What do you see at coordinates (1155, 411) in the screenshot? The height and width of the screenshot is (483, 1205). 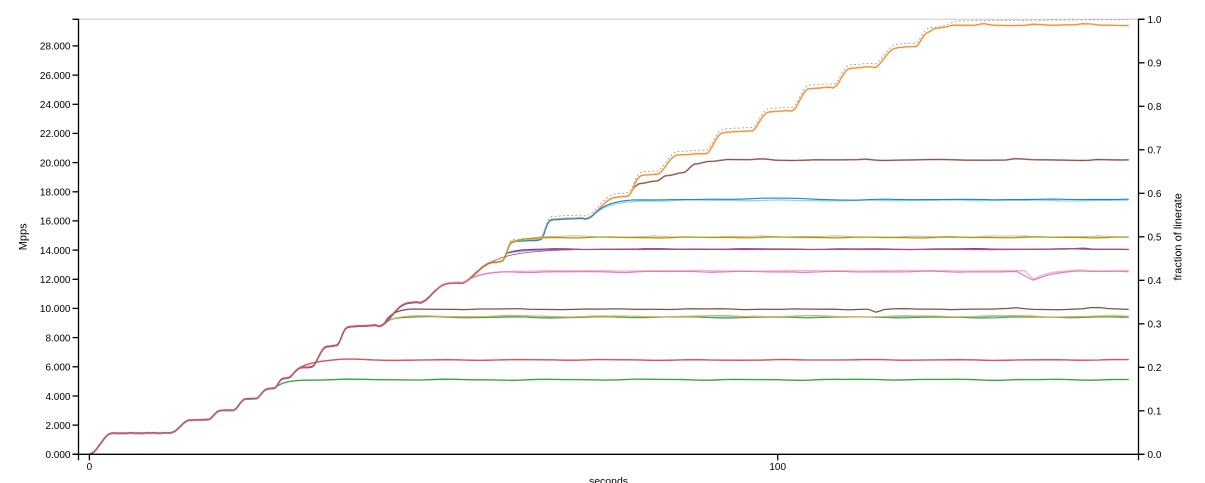 I see `svg-text: 0.1` at bounding box center [1155, 411].